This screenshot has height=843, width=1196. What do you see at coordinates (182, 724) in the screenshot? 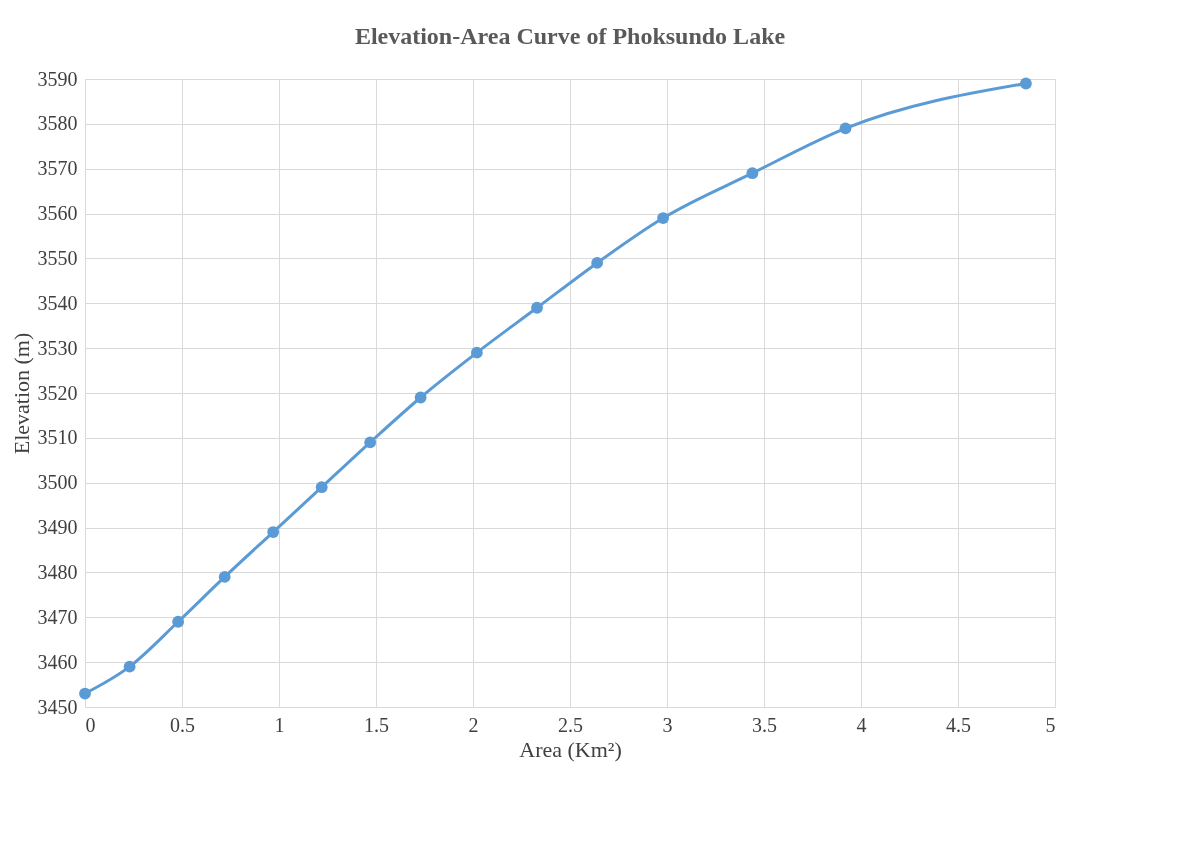
I see `x-tick-label: 0.5` at bounding box center [182, 724].